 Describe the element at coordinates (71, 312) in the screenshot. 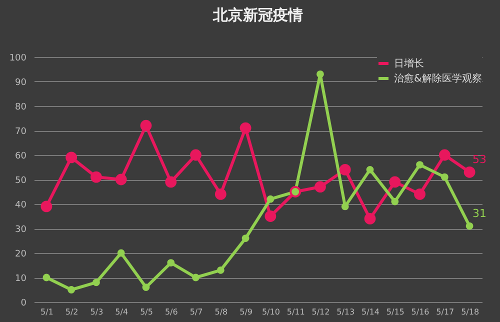

I see `x-tick-label: 5/2` at that location.